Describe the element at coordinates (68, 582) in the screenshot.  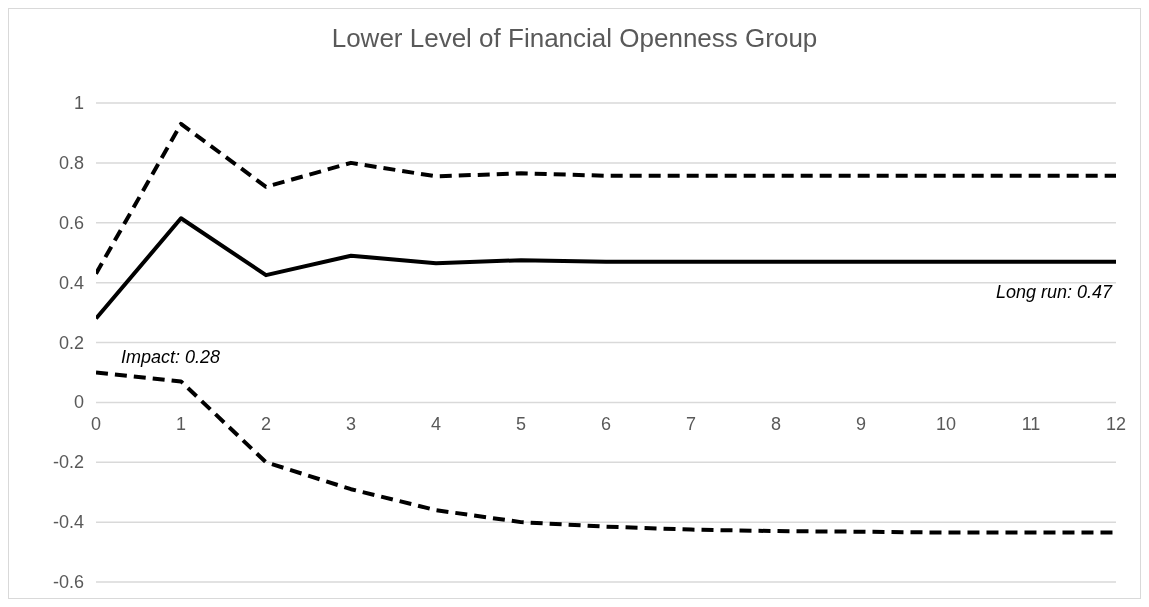
I see `y-tick-label: -0.6` at that location.